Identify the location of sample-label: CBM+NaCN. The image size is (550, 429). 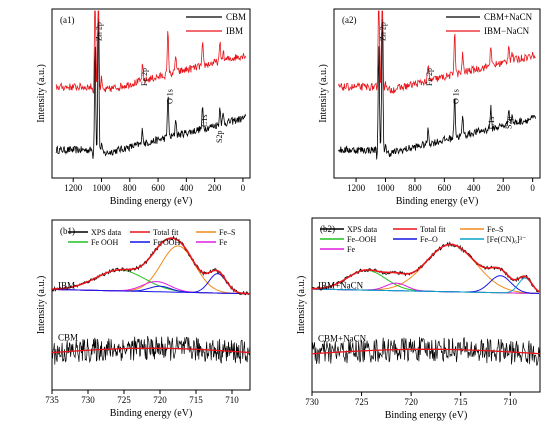
(342, 339).